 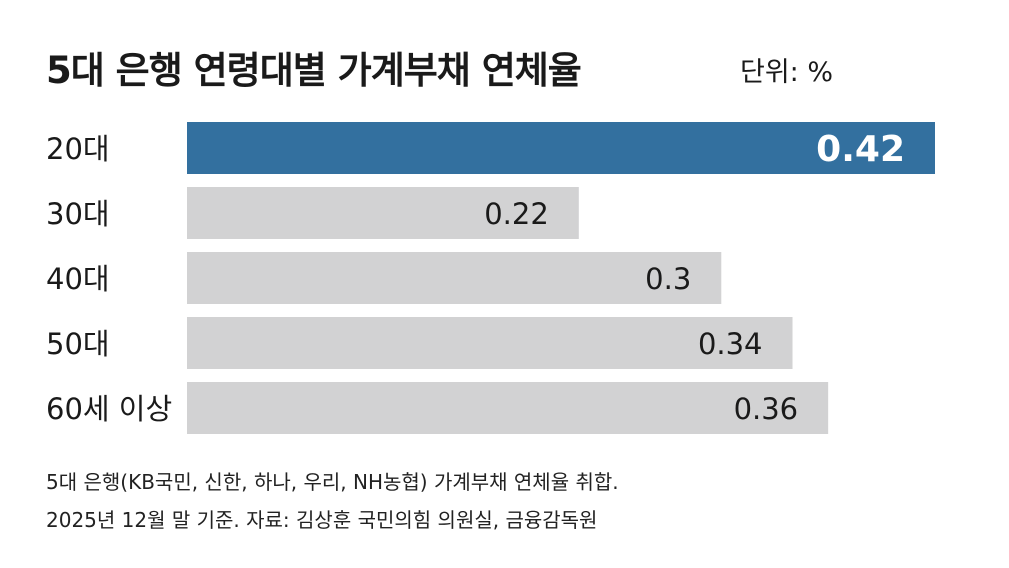 What do you see at coordinates (78, 344) in the screenshot?
I see `category-label: 50대` at bounding box center [78, 344].